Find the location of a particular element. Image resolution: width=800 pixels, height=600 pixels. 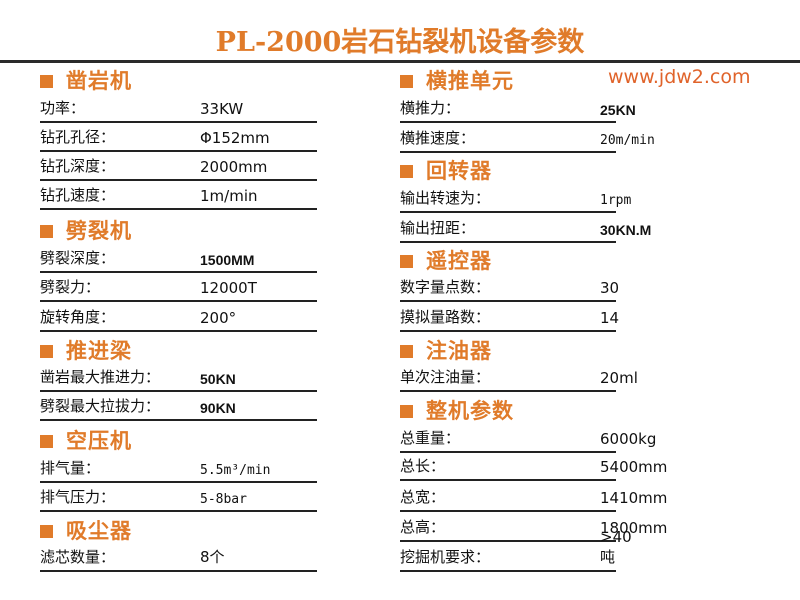

spec-label: 滤芯数量： is located at coordinates (78, 557).